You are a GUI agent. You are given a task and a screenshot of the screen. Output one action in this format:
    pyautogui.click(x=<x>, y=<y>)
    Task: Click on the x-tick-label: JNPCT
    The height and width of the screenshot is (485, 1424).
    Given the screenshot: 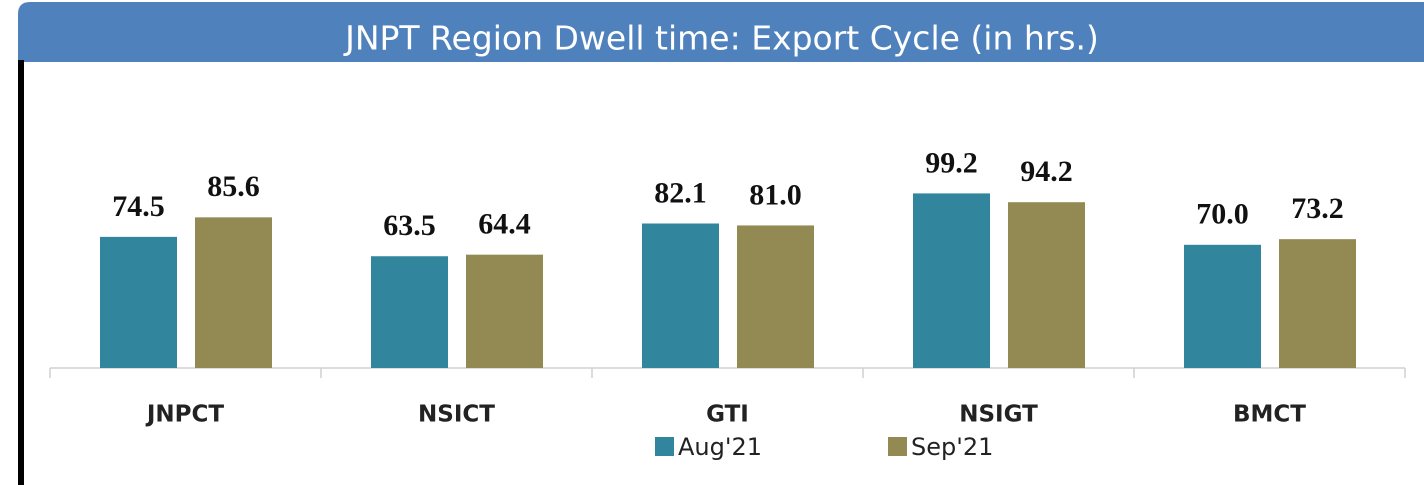 What is the action you would take?
    pyautogui.click(x=185, y=415)
    